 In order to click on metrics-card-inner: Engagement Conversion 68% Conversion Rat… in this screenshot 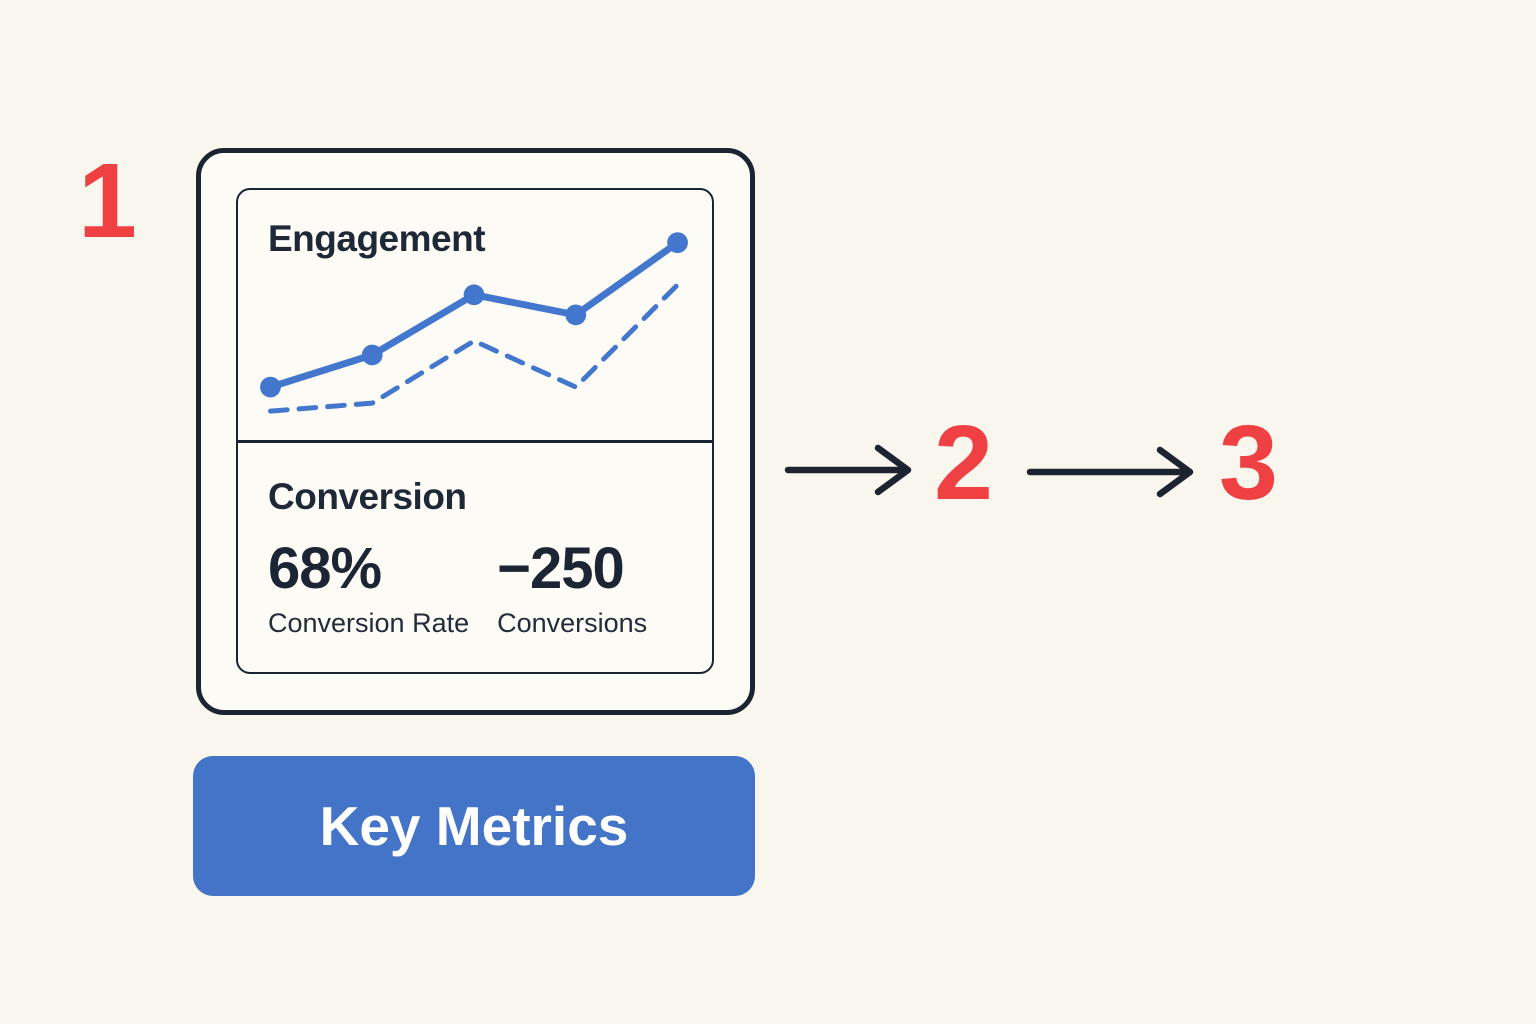, I will do `click(475, 431)`.